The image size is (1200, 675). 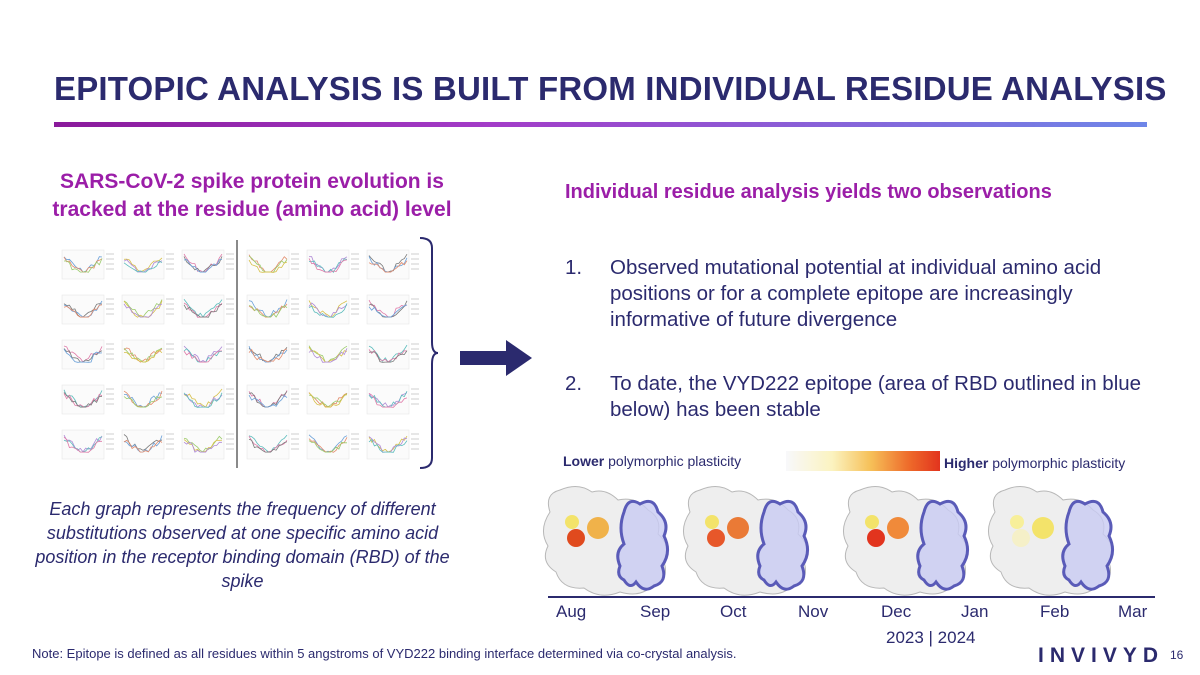 What do you see at coordinates (240, 354) in the screenshot?
I see `residue-graphs-grid` at bounding box center [240, 354].